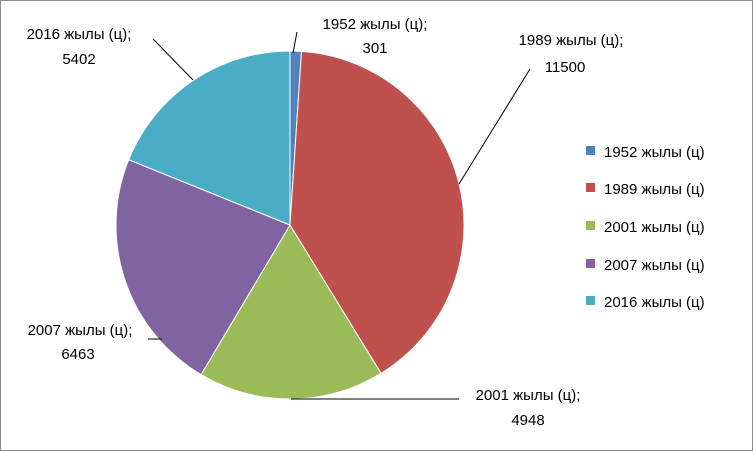 The image size is (753, 451). I want to click on data-label-name-2016: 2016 жылы (ц);, so click(79, 34).